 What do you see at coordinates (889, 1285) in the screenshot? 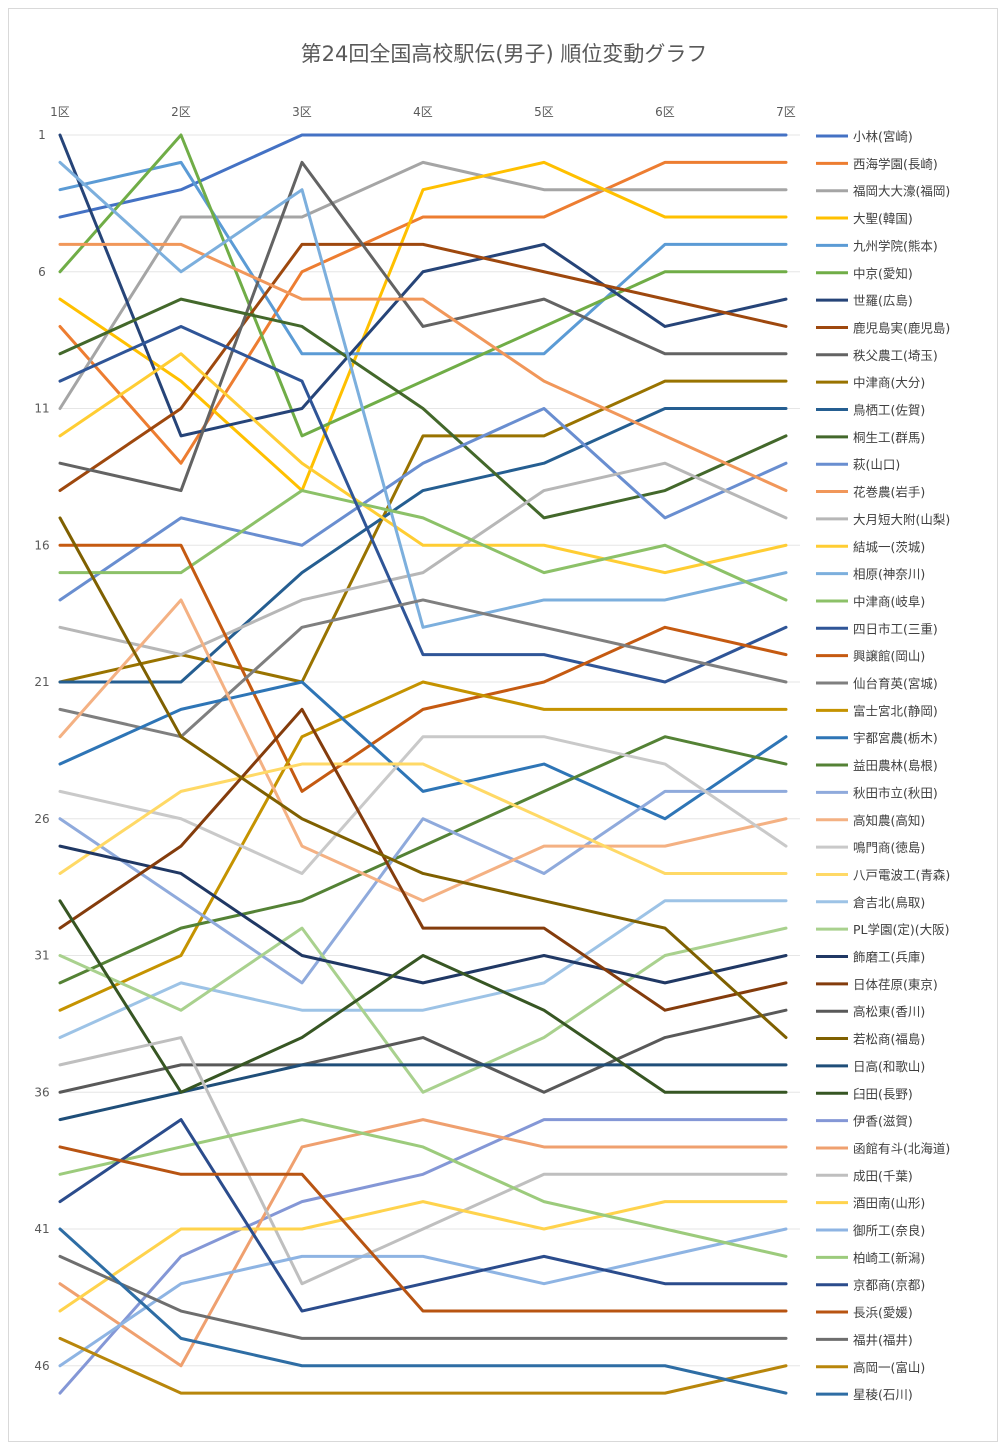
I see `legend-label: 京都商(京都)` at bounding box center [889, 1285].